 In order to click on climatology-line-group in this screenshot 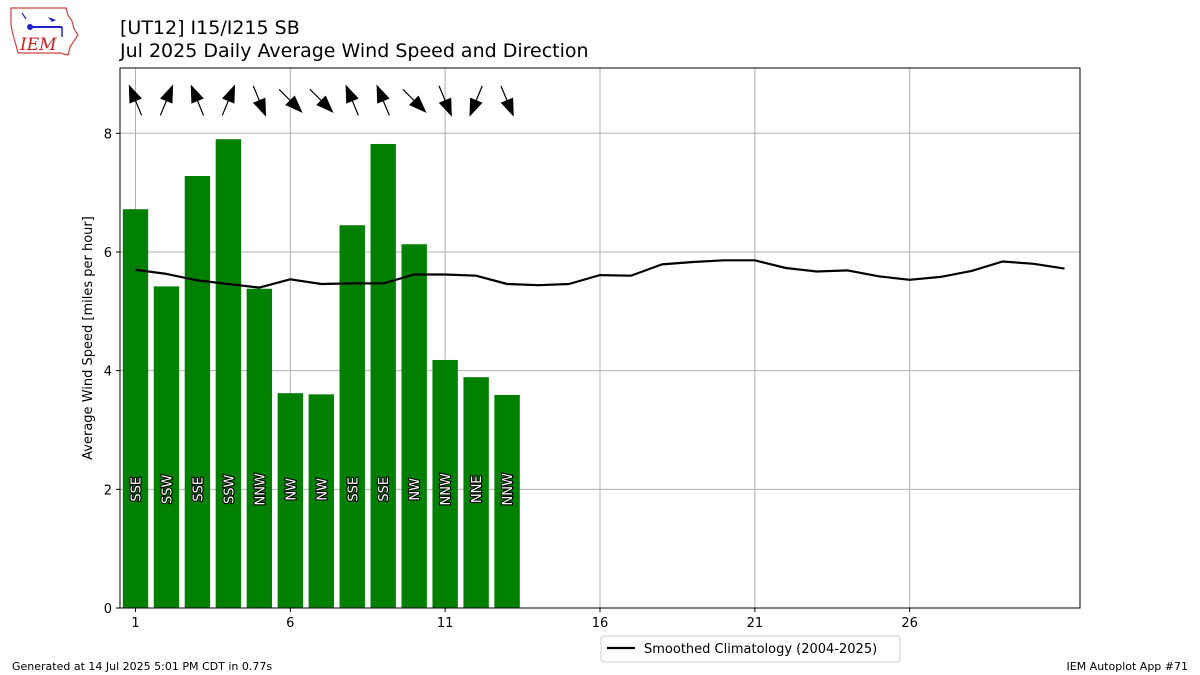, I will do `click(600, 274)`.